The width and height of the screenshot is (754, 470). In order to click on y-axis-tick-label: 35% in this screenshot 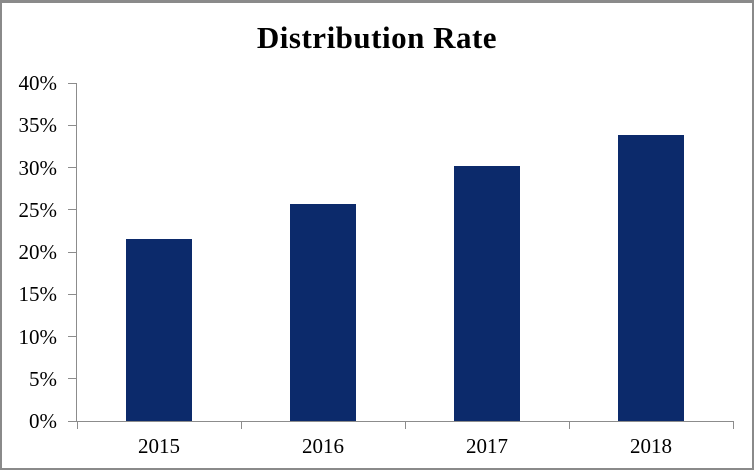, I will do `click(38, 125)`.